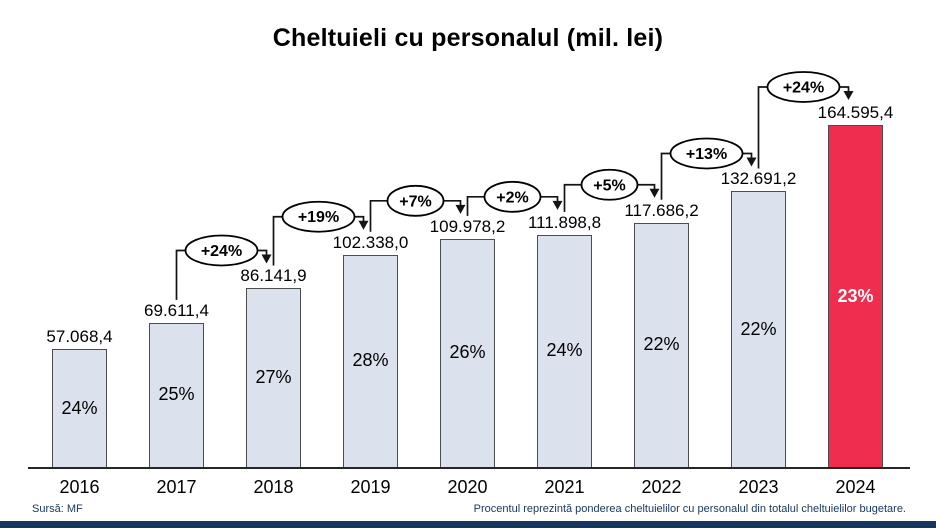 The image size is (936, 528). I want to click on growth-badge-2018-2019, so click(318, 216).